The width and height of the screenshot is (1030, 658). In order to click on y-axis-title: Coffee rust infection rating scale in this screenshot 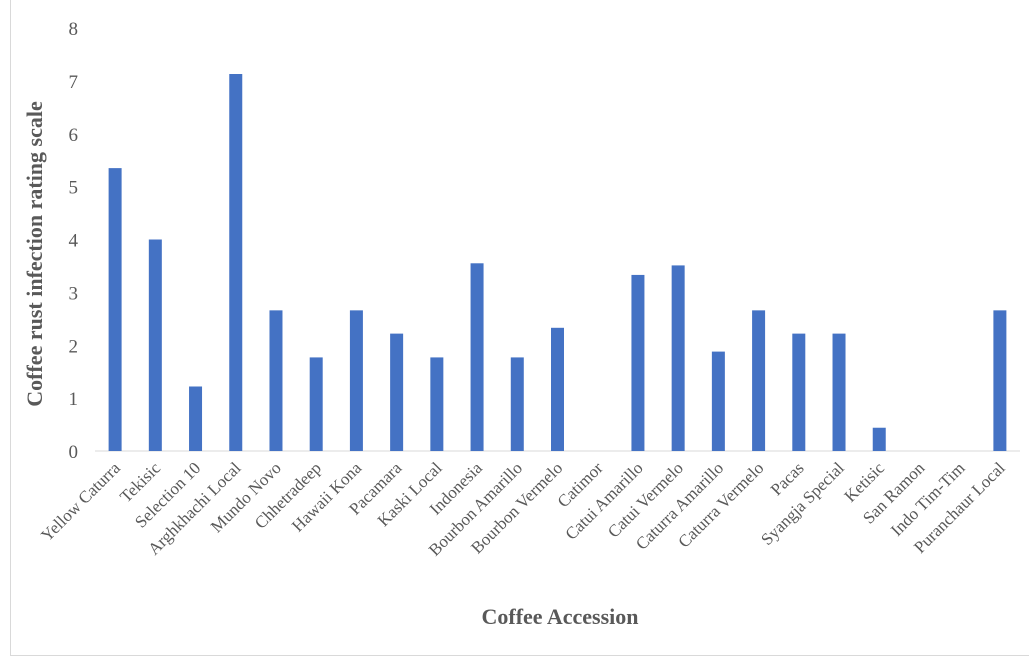, I will do `click(34, 254)`.